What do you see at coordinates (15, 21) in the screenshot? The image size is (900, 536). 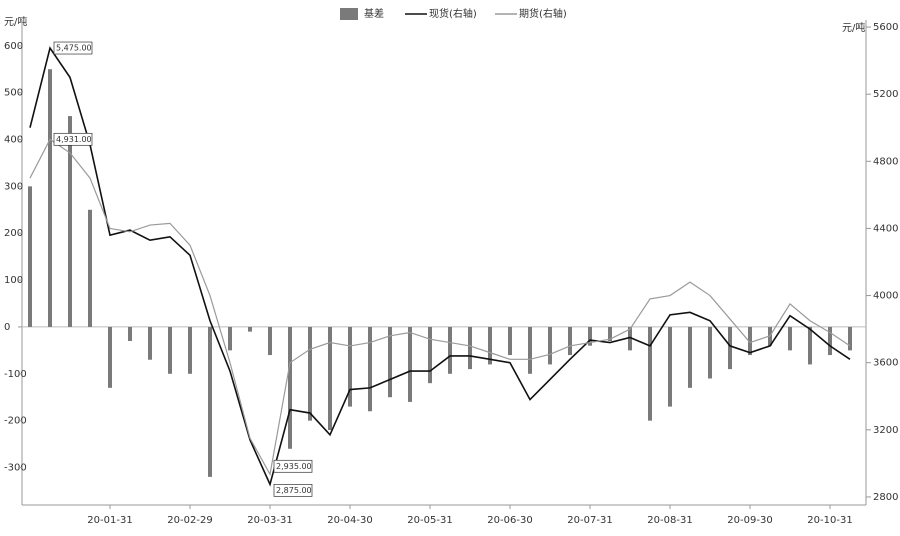 I see `y-axis-label: 元/吨` at bounding box center [15, 21].